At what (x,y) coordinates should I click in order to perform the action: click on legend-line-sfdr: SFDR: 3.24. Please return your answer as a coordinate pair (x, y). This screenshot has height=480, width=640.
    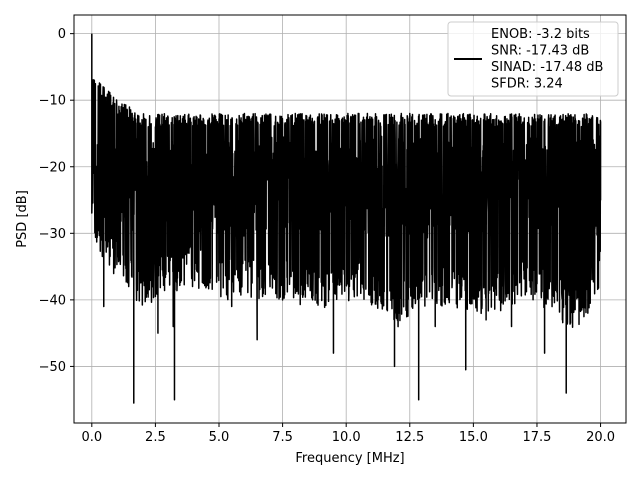
    Looking at the image, I should click on (527, 84).